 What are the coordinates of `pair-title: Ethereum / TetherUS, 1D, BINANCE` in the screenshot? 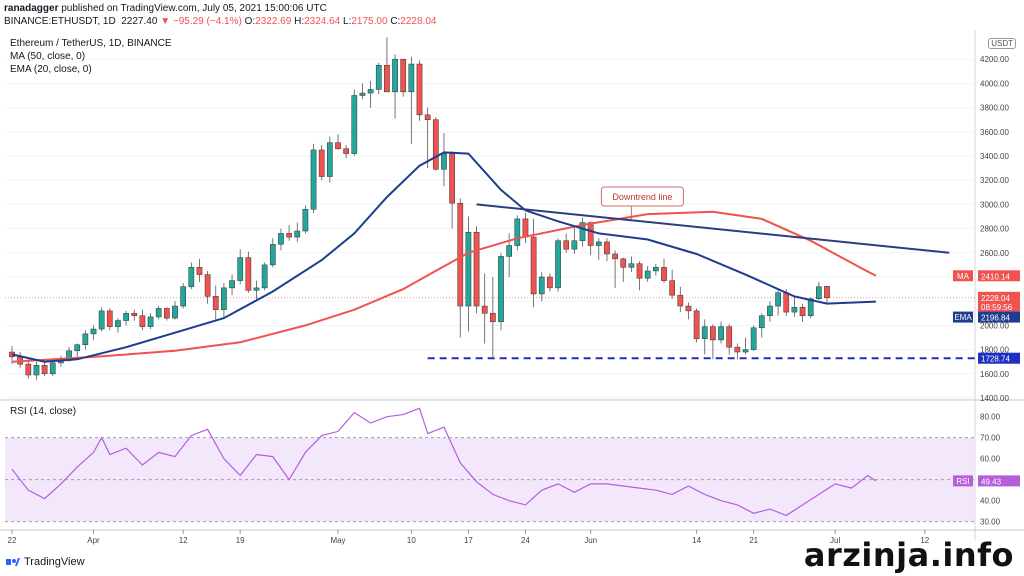 It's located at (91, 43).